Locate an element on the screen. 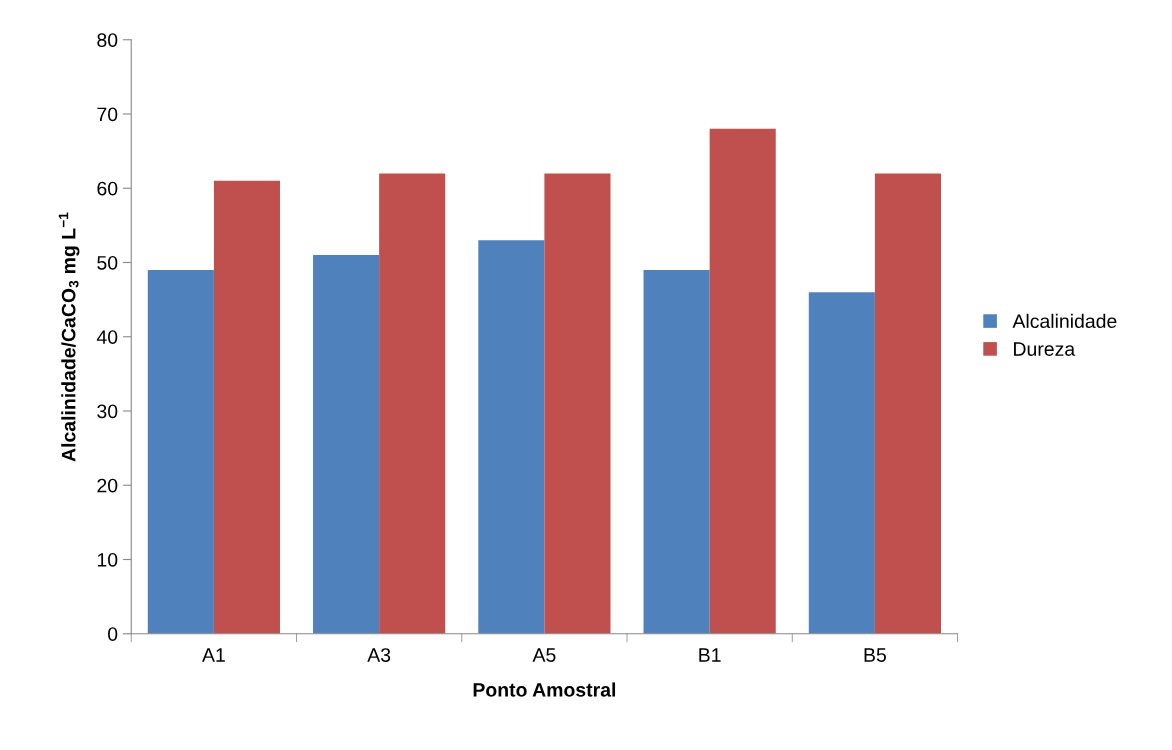 This screenshot has width=1172, height=750. x-tick-label: B5 is located at coordinates (875, 655).